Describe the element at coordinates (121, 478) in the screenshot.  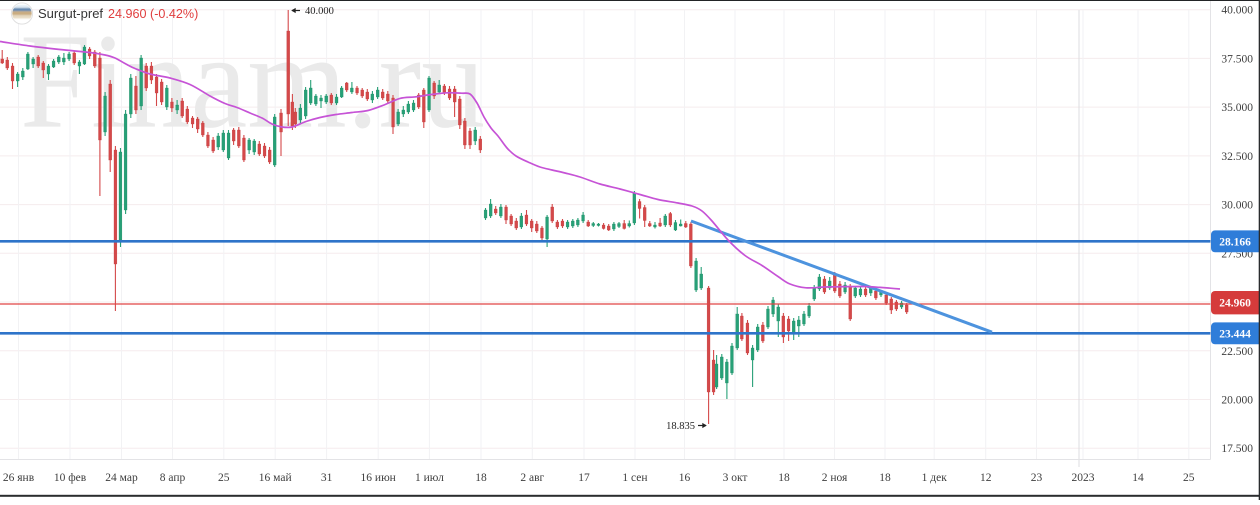
I see `svg-text: 24 мар` at that location.